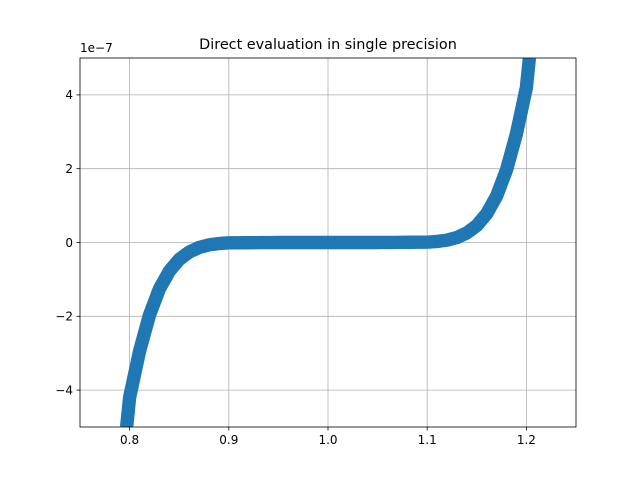 This screenshot has width=640, height=480. What do you see at coordinates (129, 440) in the screenshot?
I see `x-tick-label: 0.8` at bounding box center [129, 440].